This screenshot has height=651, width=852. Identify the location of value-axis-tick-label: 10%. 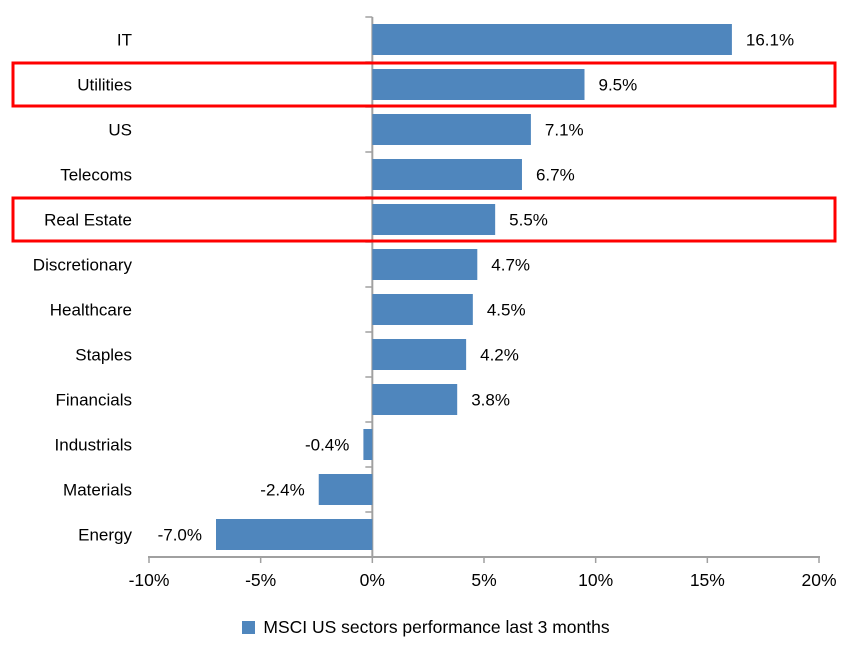
(595, 580).